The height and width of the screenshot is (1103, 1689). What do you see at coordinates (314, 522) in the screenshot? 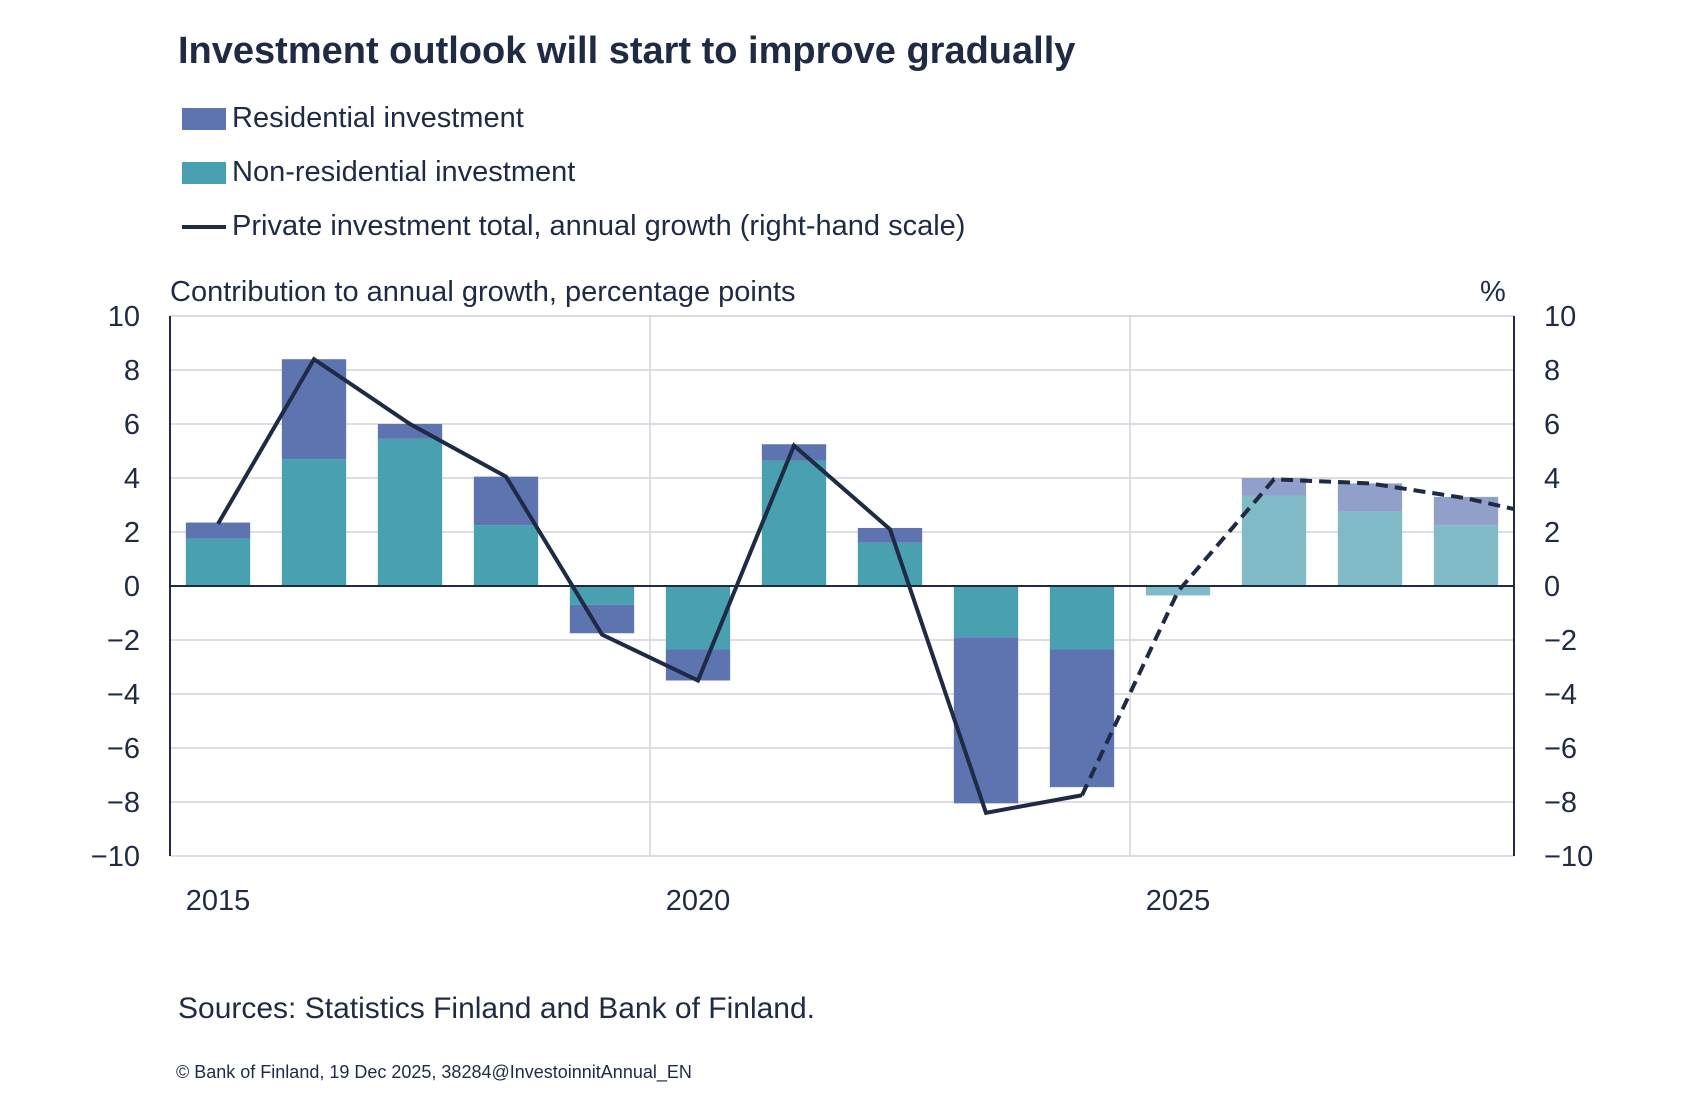
I see `bar-non-residential-2016` at bounding box center [314, 522].